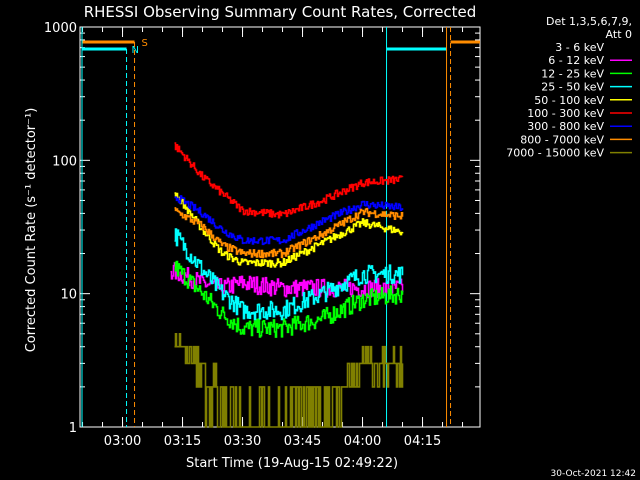 The height and width of the screenshot is (480, 640). What do you see at coordinates (565, 126) in the screenshot?
I see `legend-entry-label: 300 - 800 keV` at bounding box center [565, 126].